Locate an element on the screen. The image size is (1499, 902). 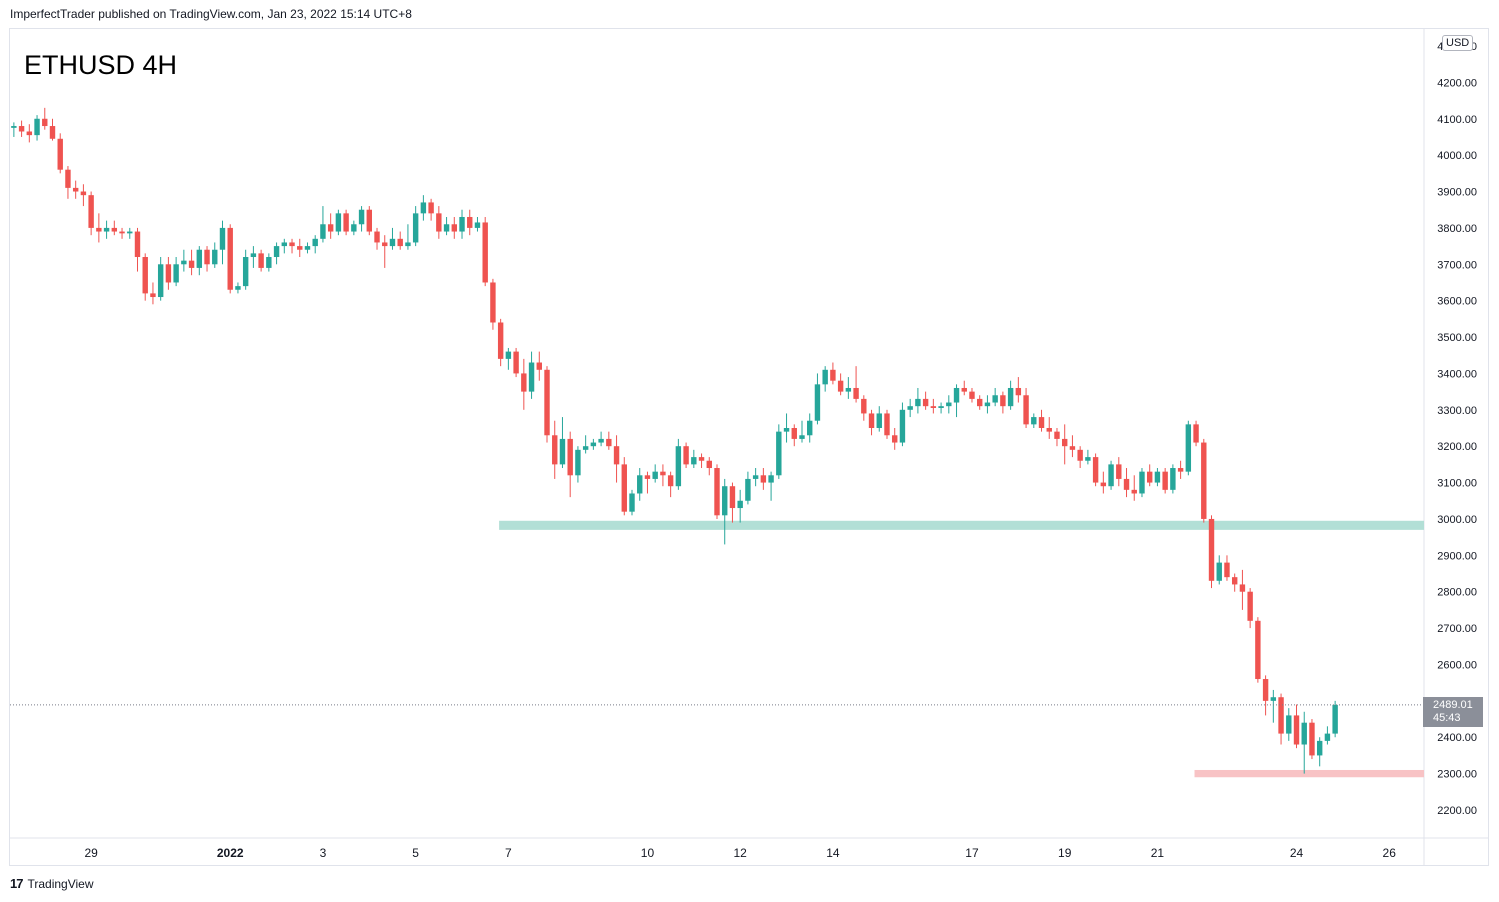
footer-brand: 17 TradingView is located at coordinates (52, 883).